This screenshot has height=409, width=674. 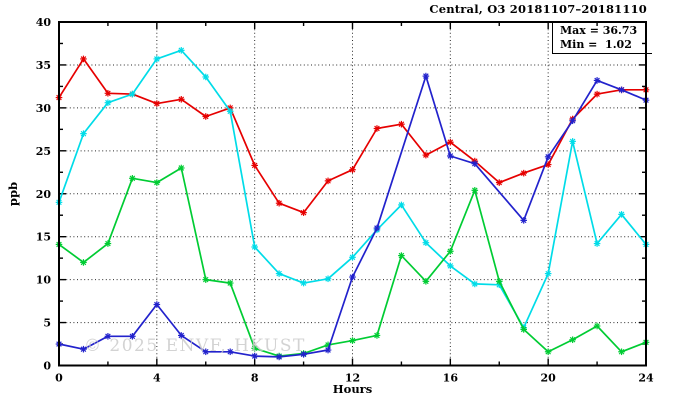 What do you see at coordinates (157, 378) in the screenshot?
I see `x-tick-label: 4` at bounding box center [157, 378].